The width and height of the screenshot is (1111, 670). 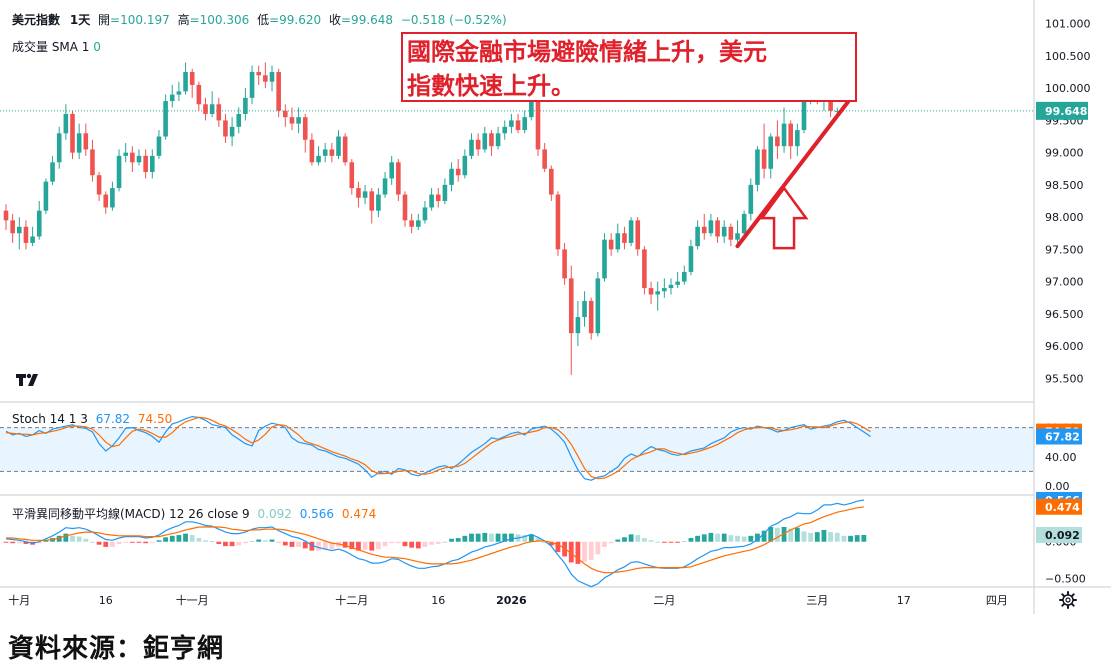 What do you see at coordinates (435, 540) in the screenshot?
I see `macd-signal-line` at bounding box center [435, 540].